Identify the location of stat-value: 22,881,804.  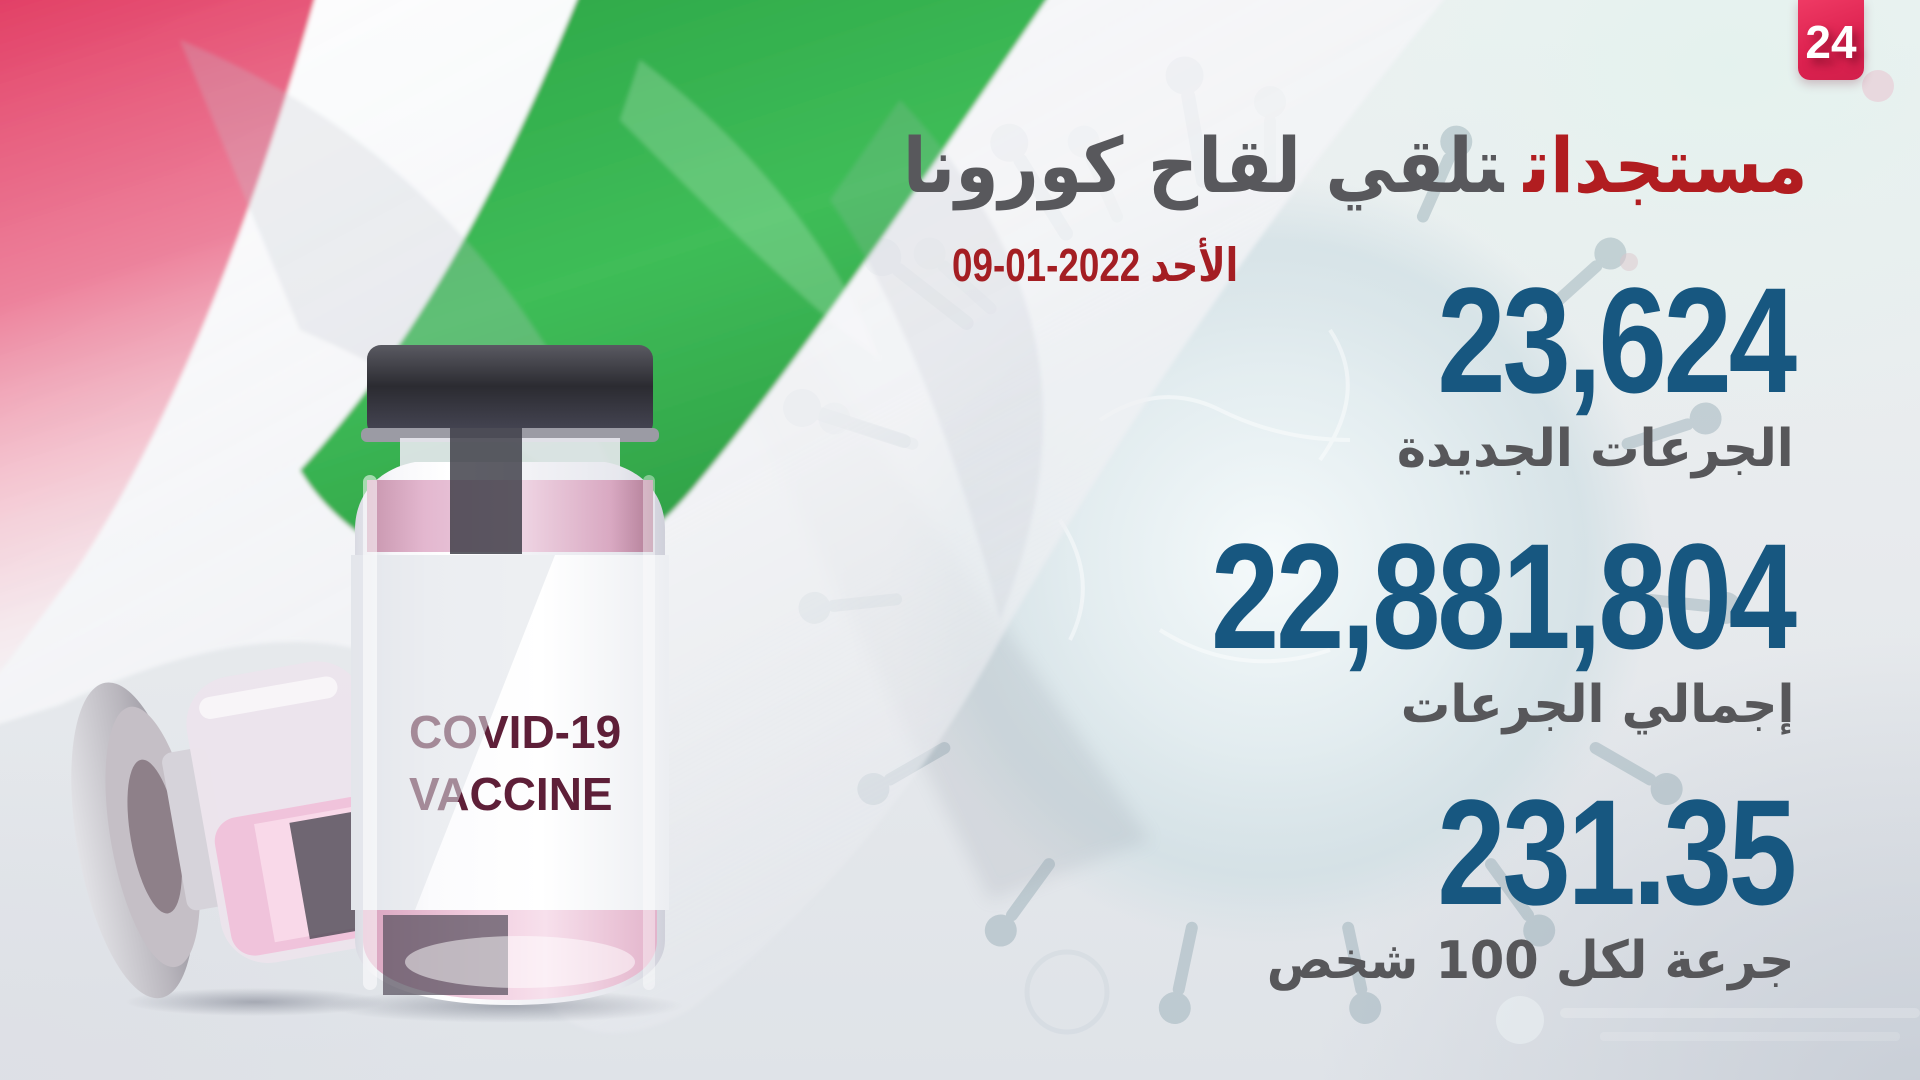
(1504, 596).